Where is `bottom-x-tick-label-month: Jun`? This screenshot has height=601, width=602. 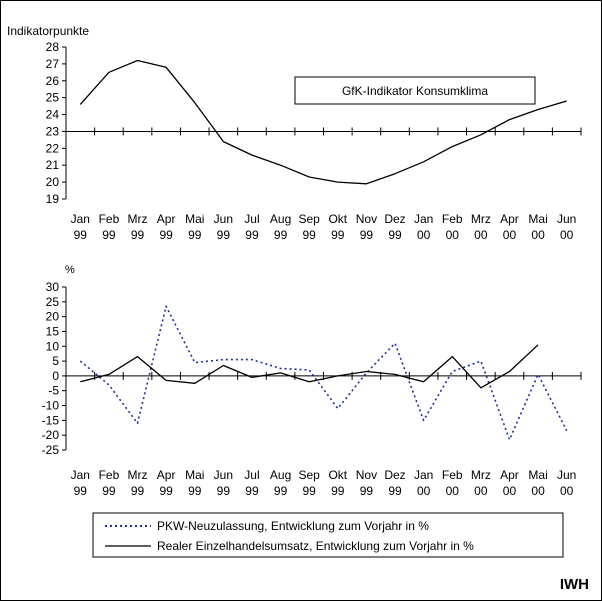
bottom-x-tick-label-month: Jun is located at coordinates (223, 475).